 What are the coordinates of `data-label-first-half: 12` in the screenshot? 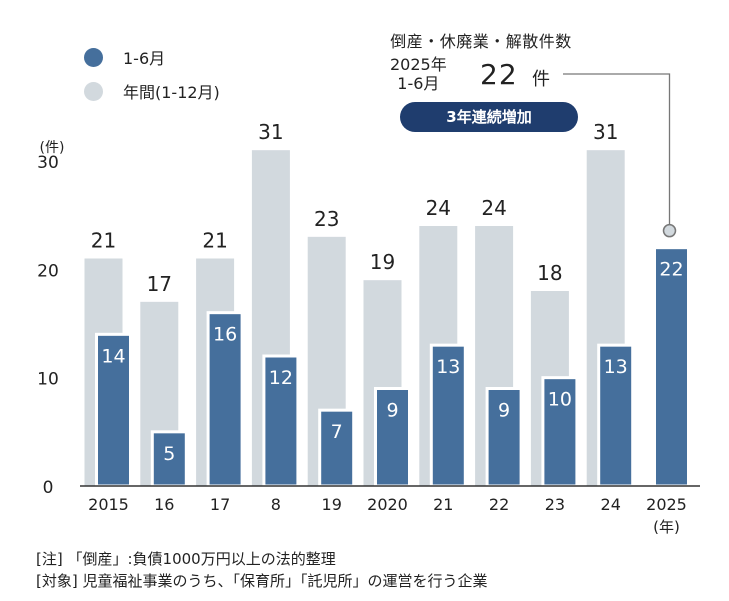 It's located at (281, 378).